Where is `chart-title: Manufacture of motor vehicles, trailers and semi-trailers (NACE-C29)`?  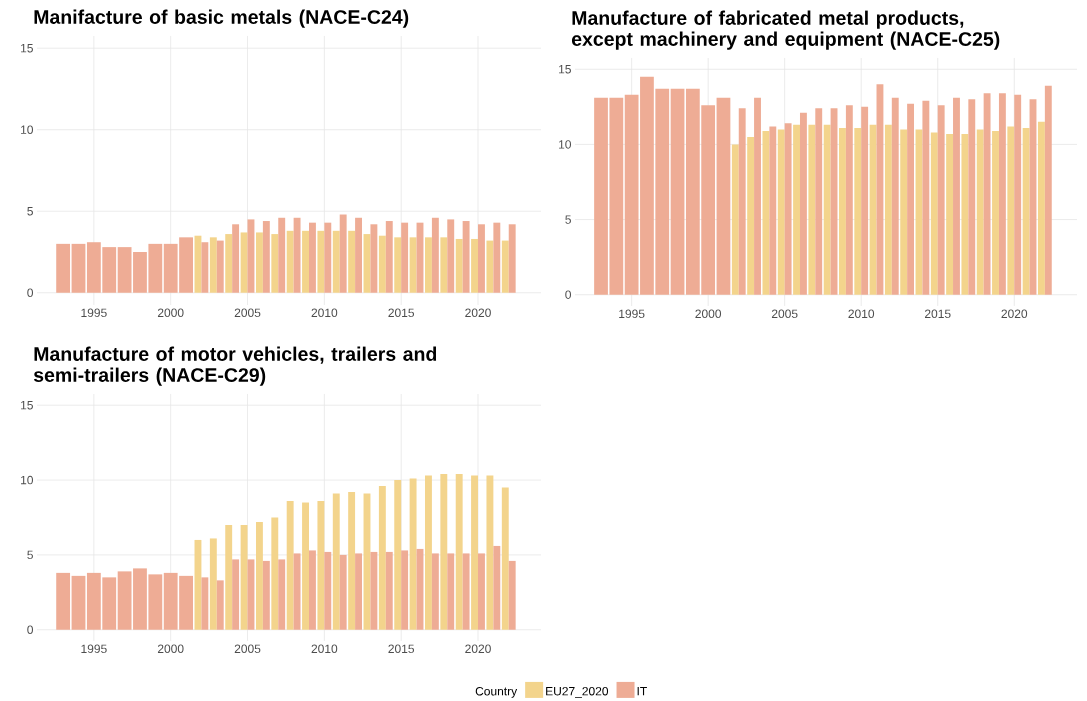
chart-title: Manufacture of motor vehicles, trailers and semi-trailers (NACE-C29) is located at coordinates (235, 366).